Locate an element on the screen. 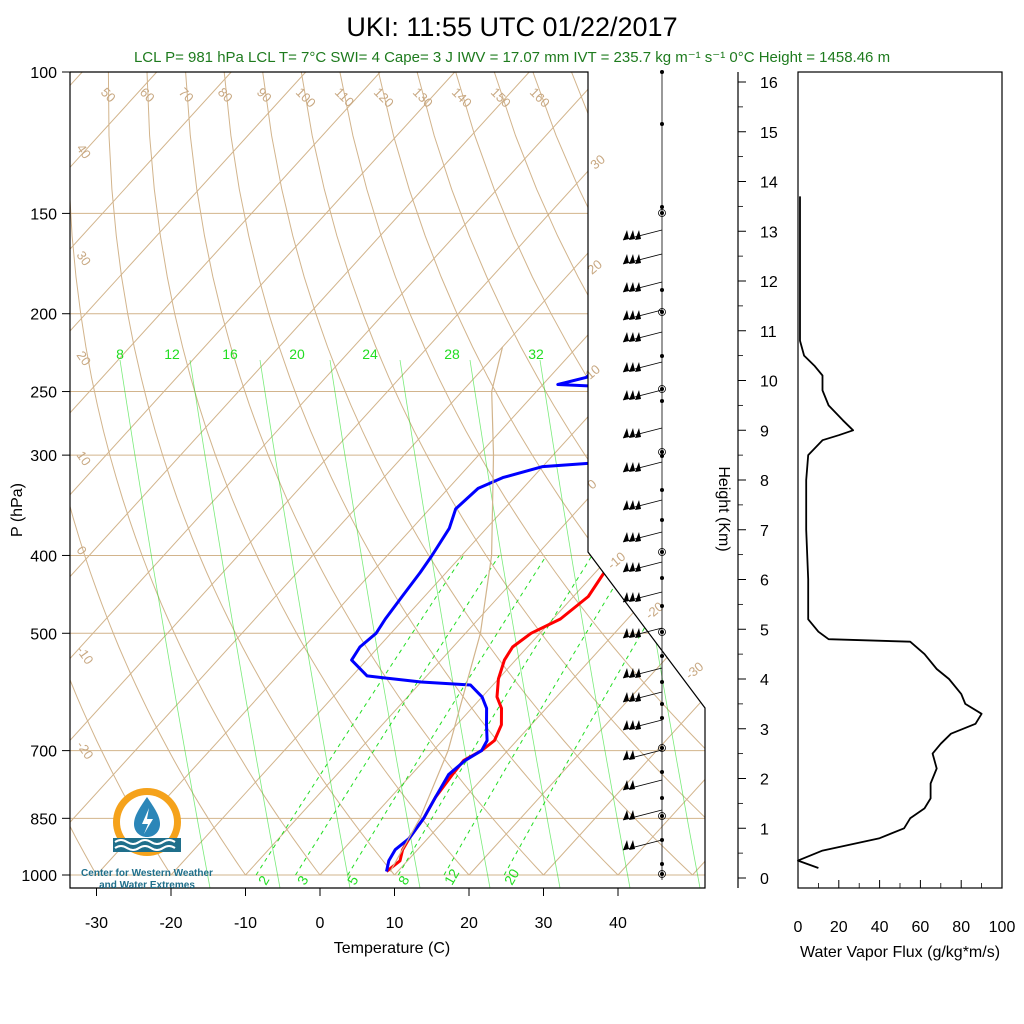  height-tick-label: 7 is located at coordinates (764, 531).